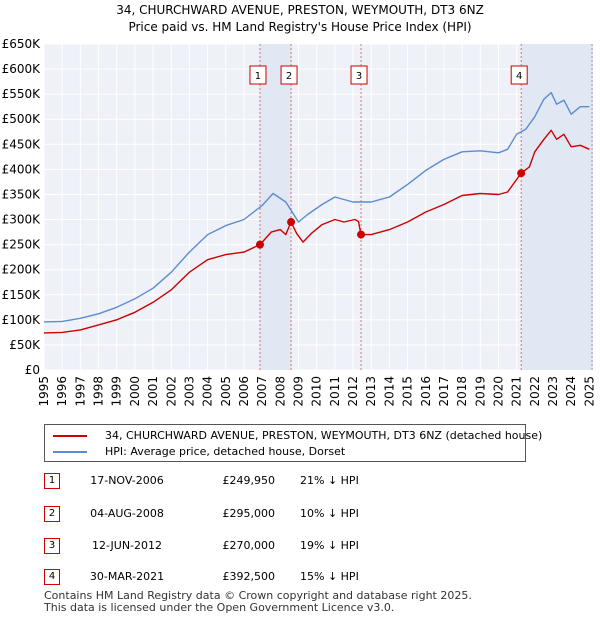 This screenshot has width=600, height=620. I want to click on y-tick-label: £350K, so click(22, 194).